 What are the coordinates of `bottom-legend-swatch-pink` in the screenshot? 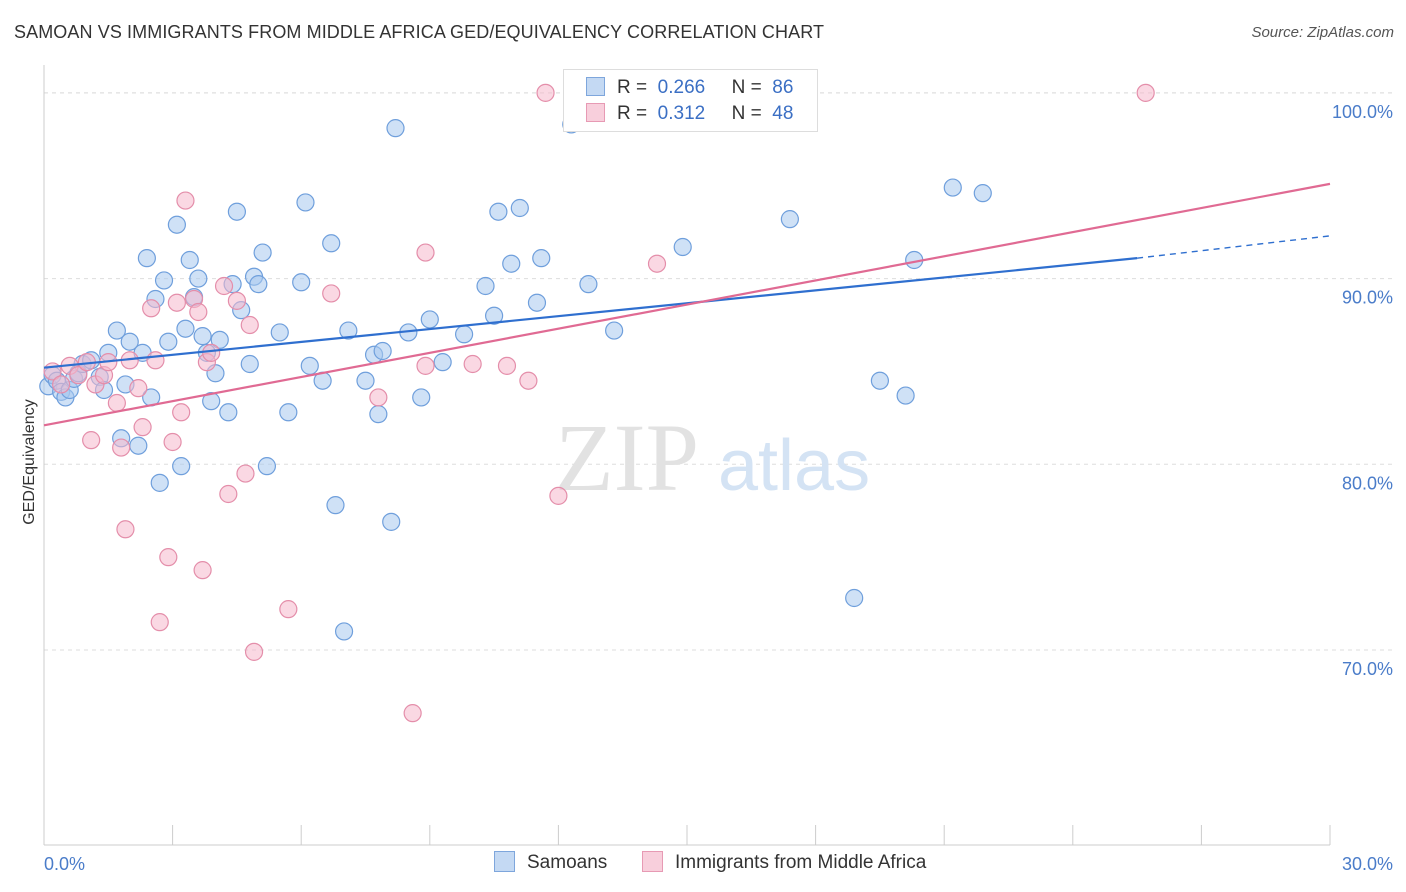 It's located at (652, 861).